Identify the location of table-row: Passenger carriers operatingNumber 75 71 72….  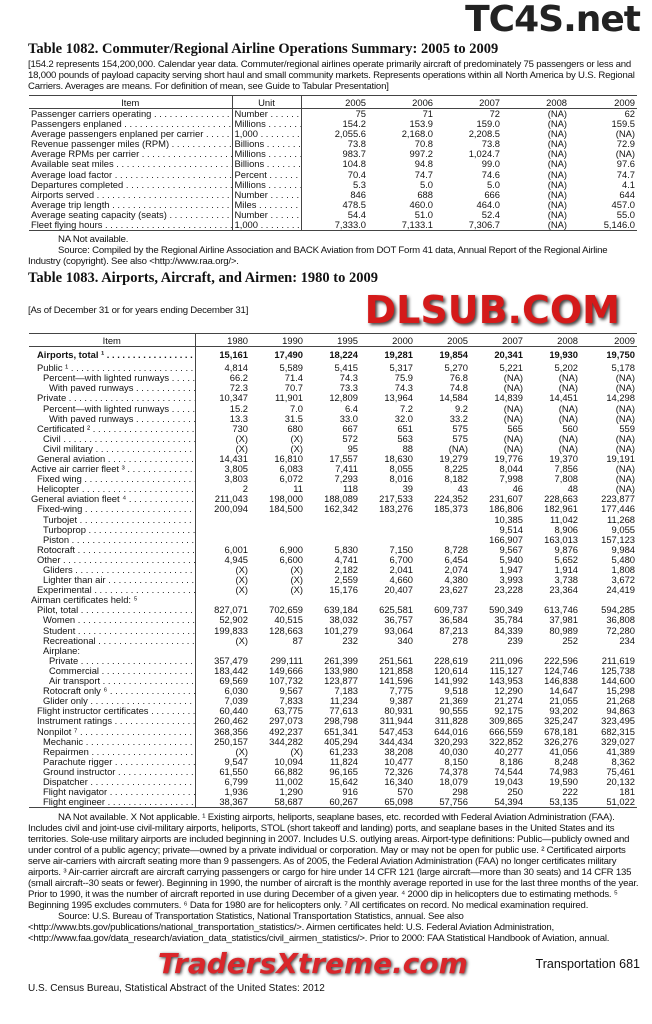
(333, 114).